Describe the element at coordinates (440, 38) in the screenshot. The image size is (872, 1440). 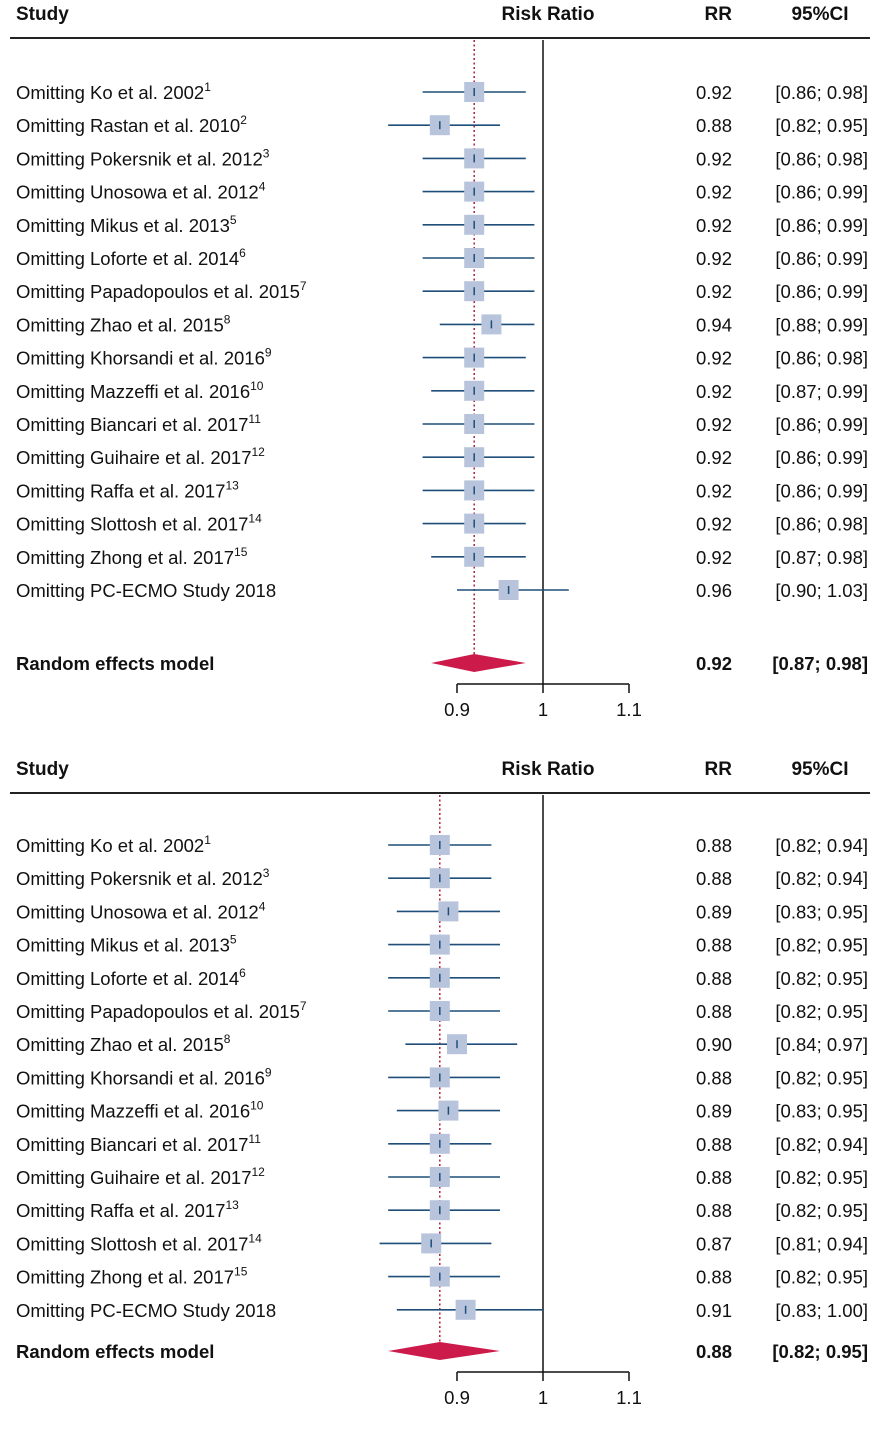
I see `header-rule` at that location.